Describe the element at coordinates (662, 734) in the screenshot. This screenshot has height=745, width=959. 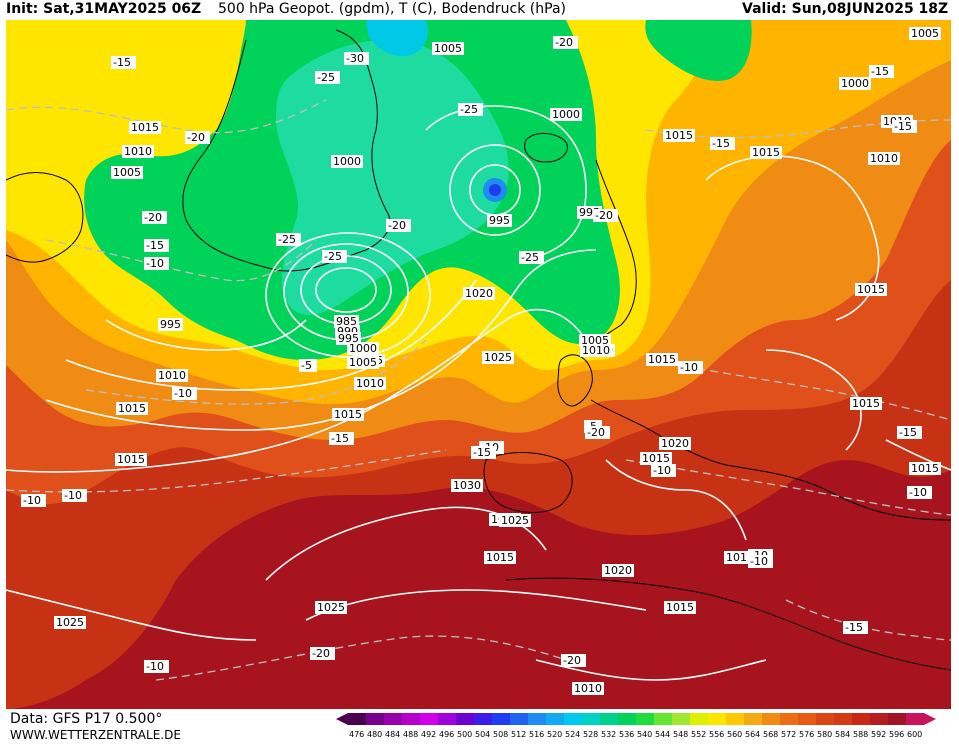
I see `legend-value: 544` at that location.